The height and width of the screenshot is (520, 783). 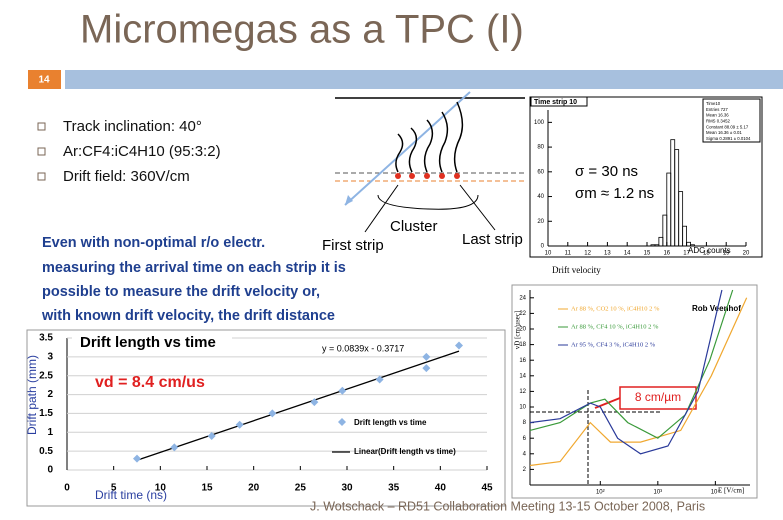 I want to click on trendline-equation: y = 0.0839x - 0.3717, so click(x=363, y=348).